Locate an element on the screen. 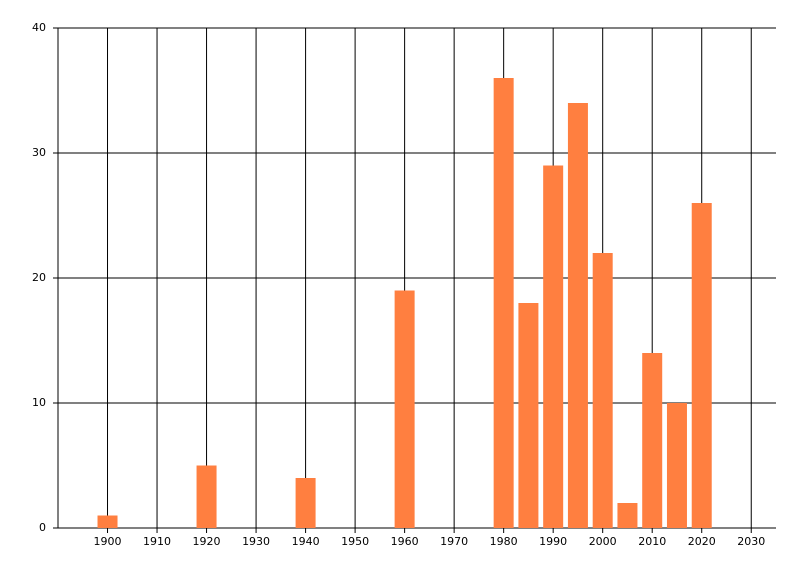  x-tick-label: 1910 is located at coordinates (157, 541).